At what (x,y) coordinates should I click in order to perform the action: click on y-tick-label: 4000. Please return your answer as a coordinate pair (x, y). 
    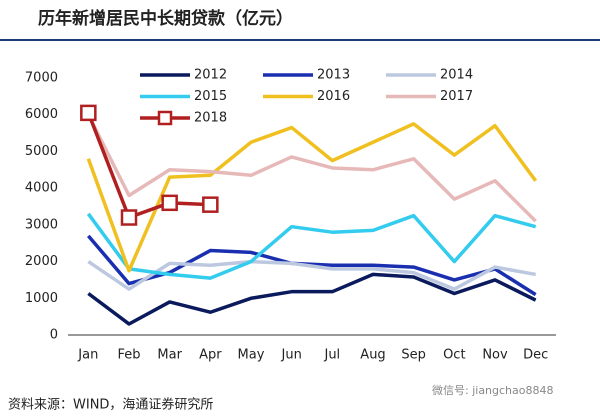
    Looking at the image, I should click on (41, 188).